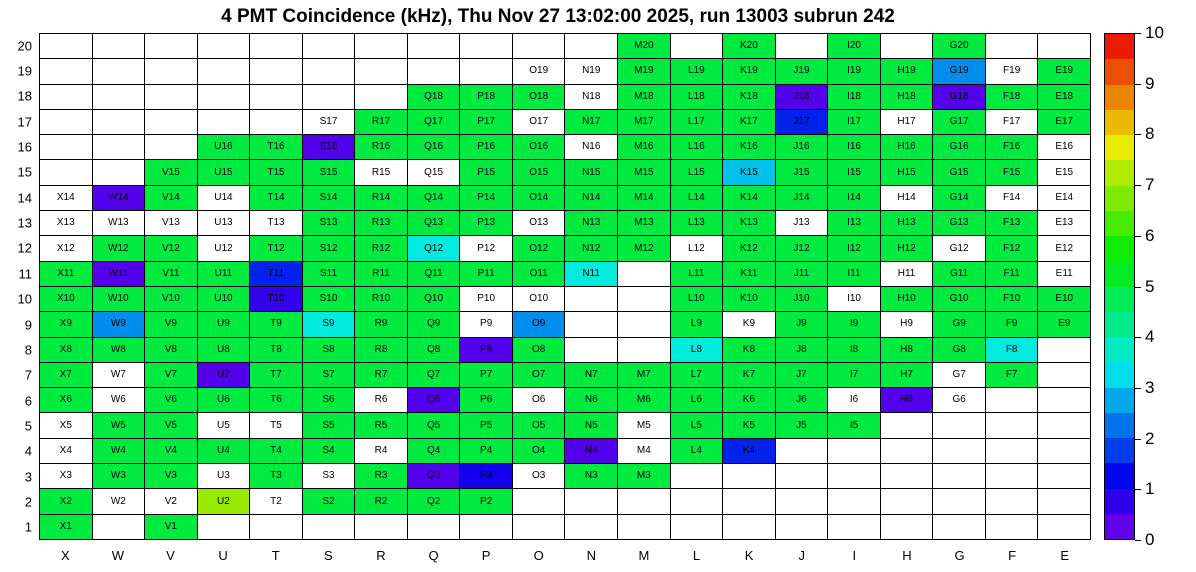 The width and height of the screenshot is (1196, 572). I want to click on heatmap-cell: P15, so click(486, 172).